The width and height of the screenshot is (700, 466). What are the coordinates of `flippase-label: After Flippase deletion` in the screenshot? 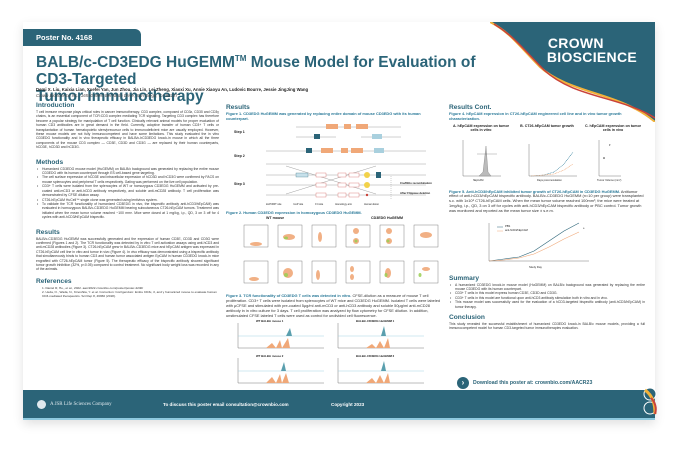 It's located at (415, 192).